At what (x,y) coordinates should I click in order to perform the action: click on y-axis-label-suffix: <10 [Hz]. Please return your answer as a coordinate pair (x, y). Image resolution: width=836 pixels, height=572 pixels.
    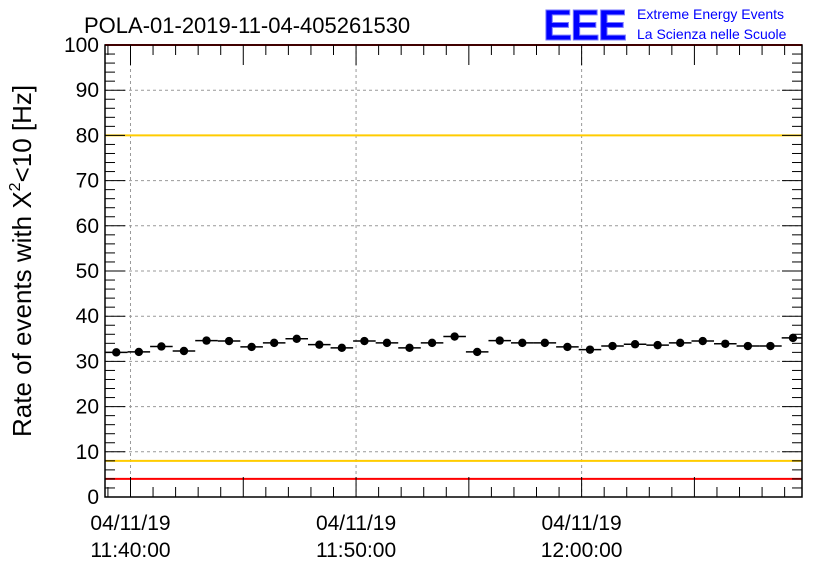
    Looking at the image, I should click on (22, 134).